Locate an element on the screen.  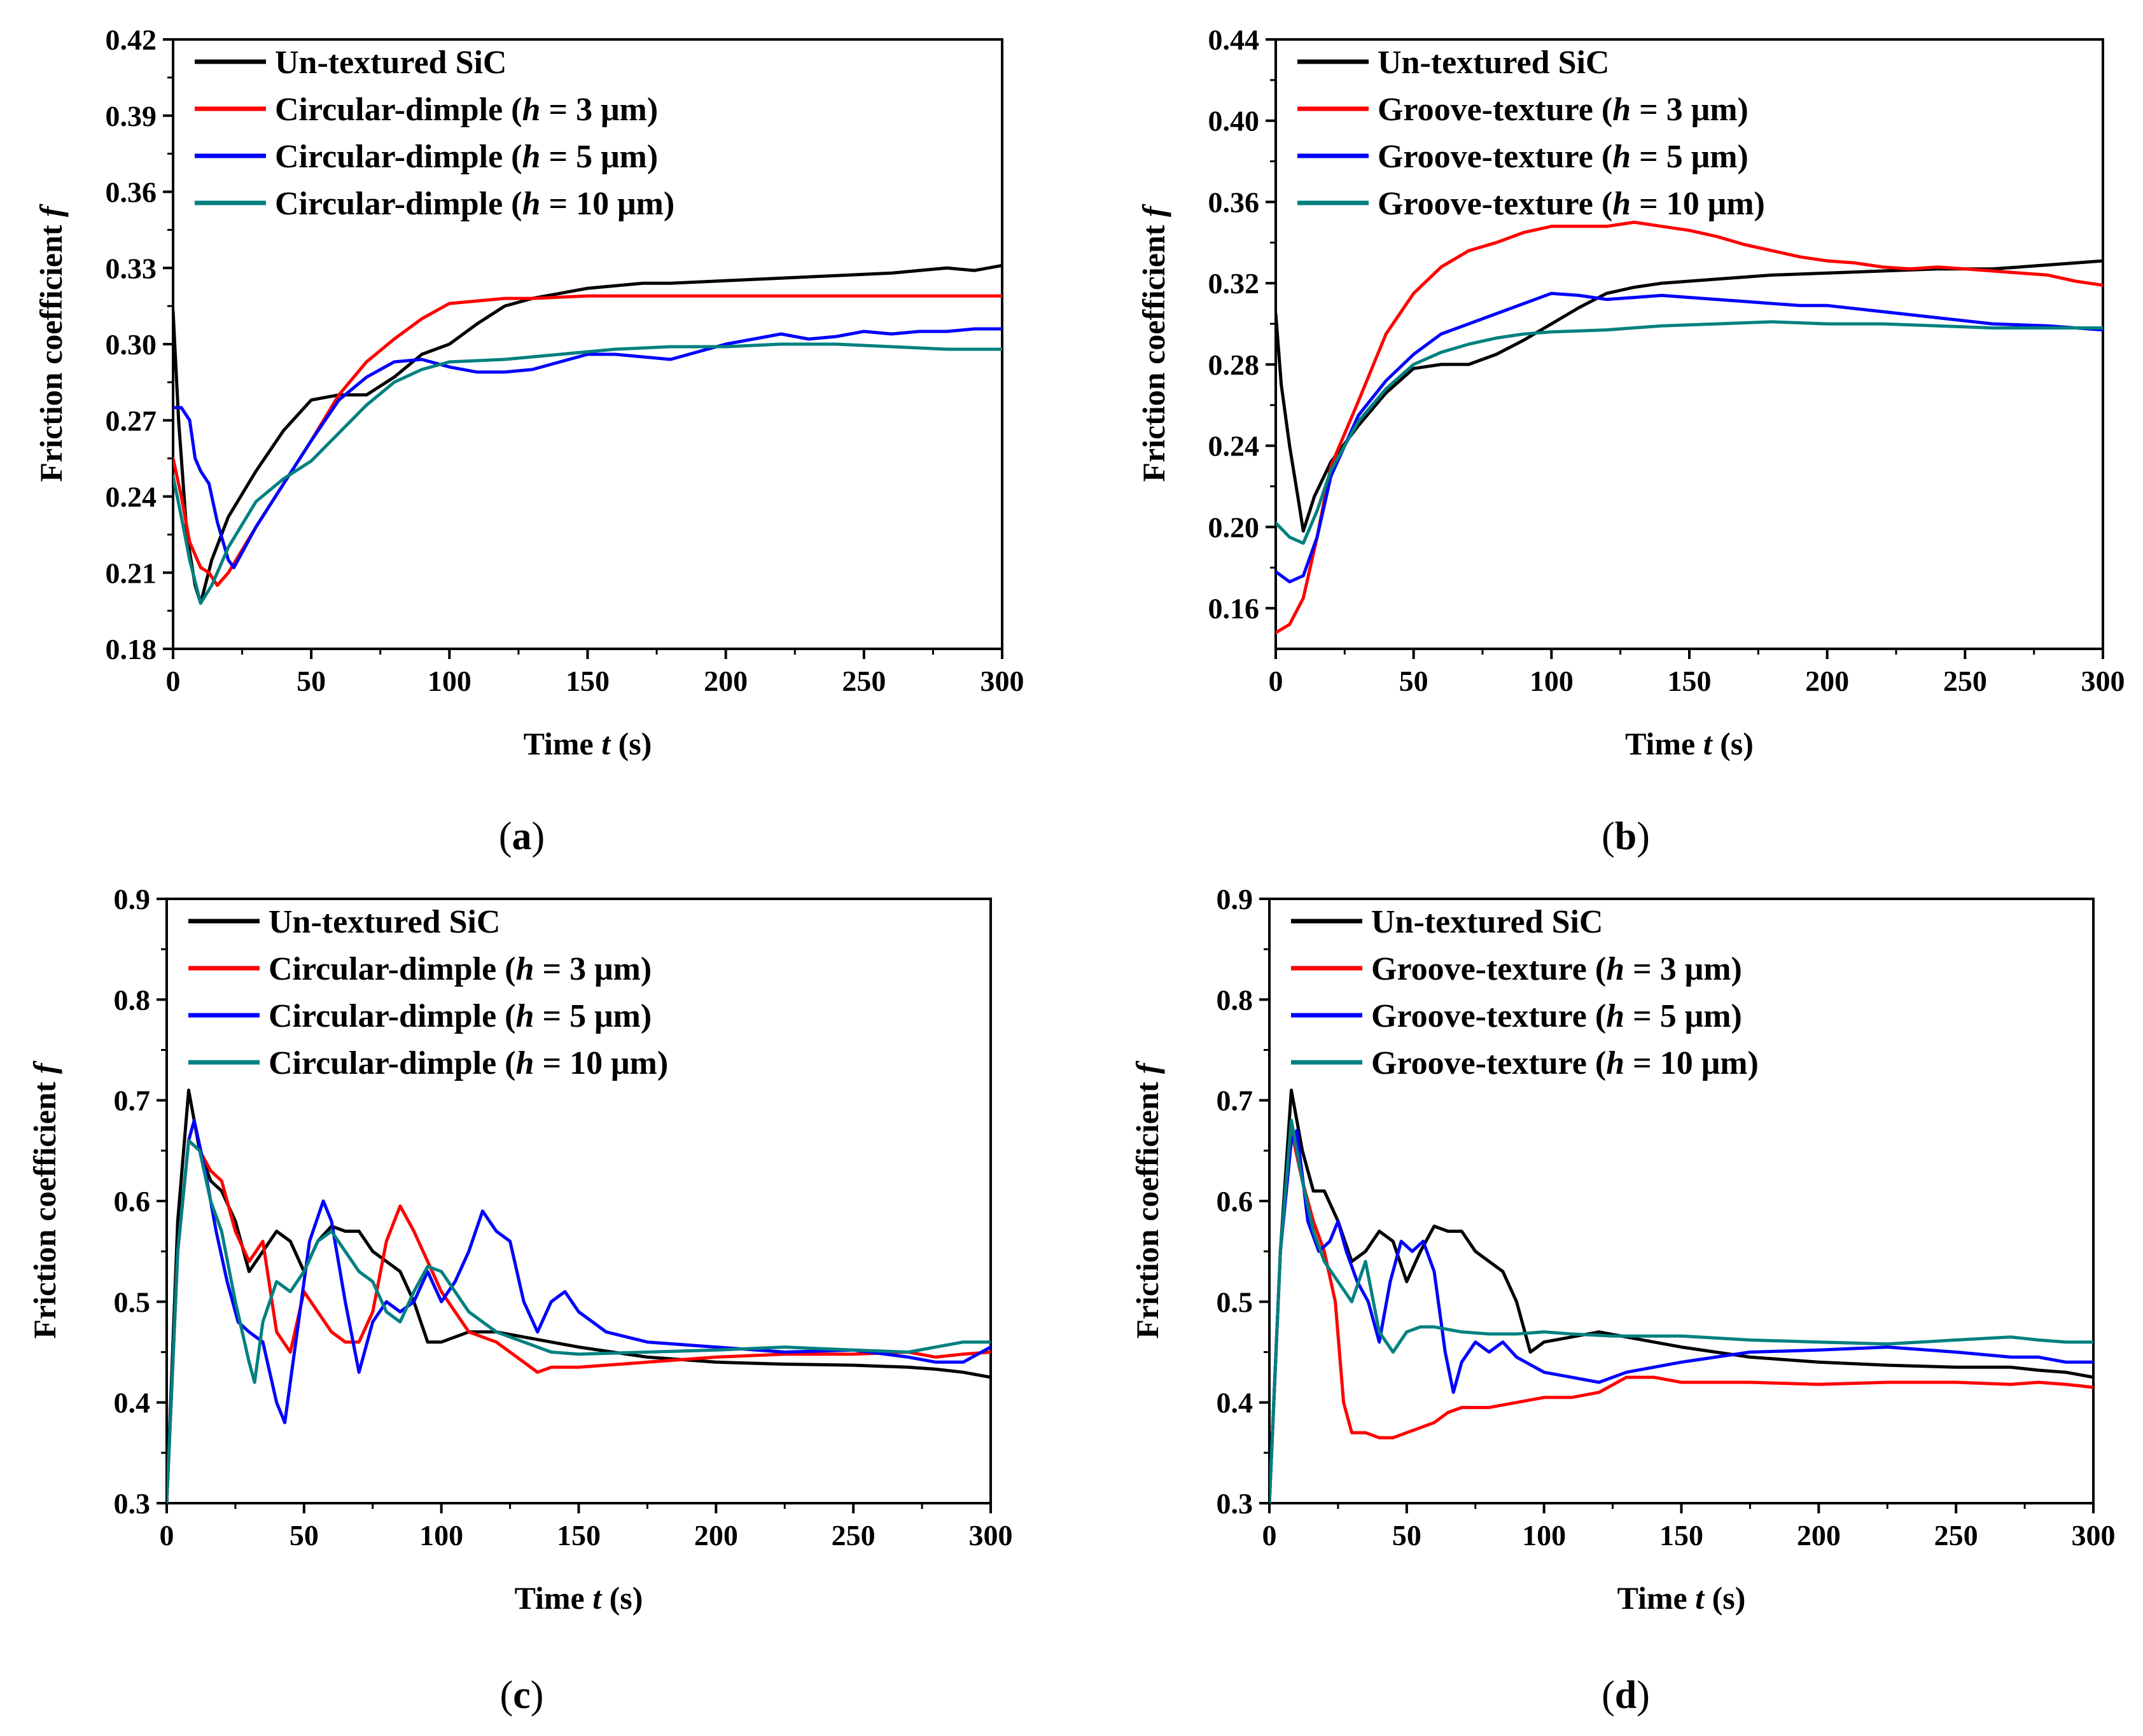
panel-caption: (c) is located at coordinates (522, 1695).